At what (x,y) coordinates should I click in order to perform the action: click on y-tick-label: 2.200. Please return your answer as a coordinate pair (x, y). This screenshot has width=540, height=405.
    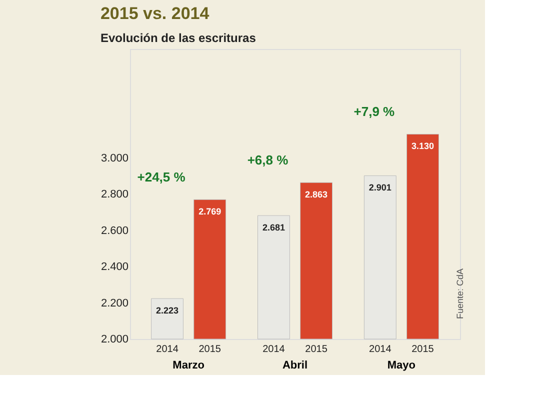
    Looking at the image, I should click on (114, 303).